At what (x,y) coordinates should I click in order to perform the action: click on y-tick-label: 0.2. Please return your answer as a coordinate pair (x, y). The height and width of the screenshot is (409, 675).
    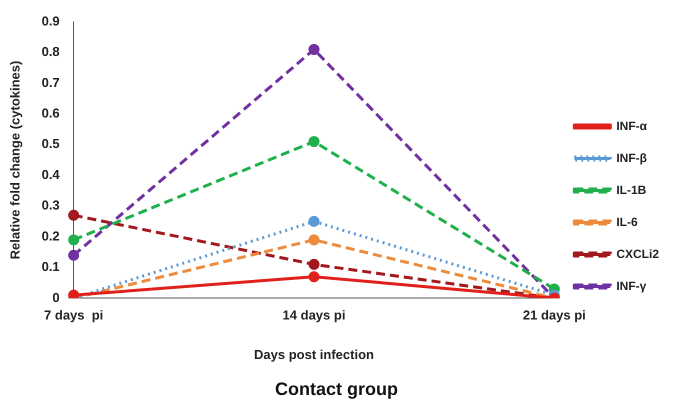
    Looking at the image, I should click on (51, 236).